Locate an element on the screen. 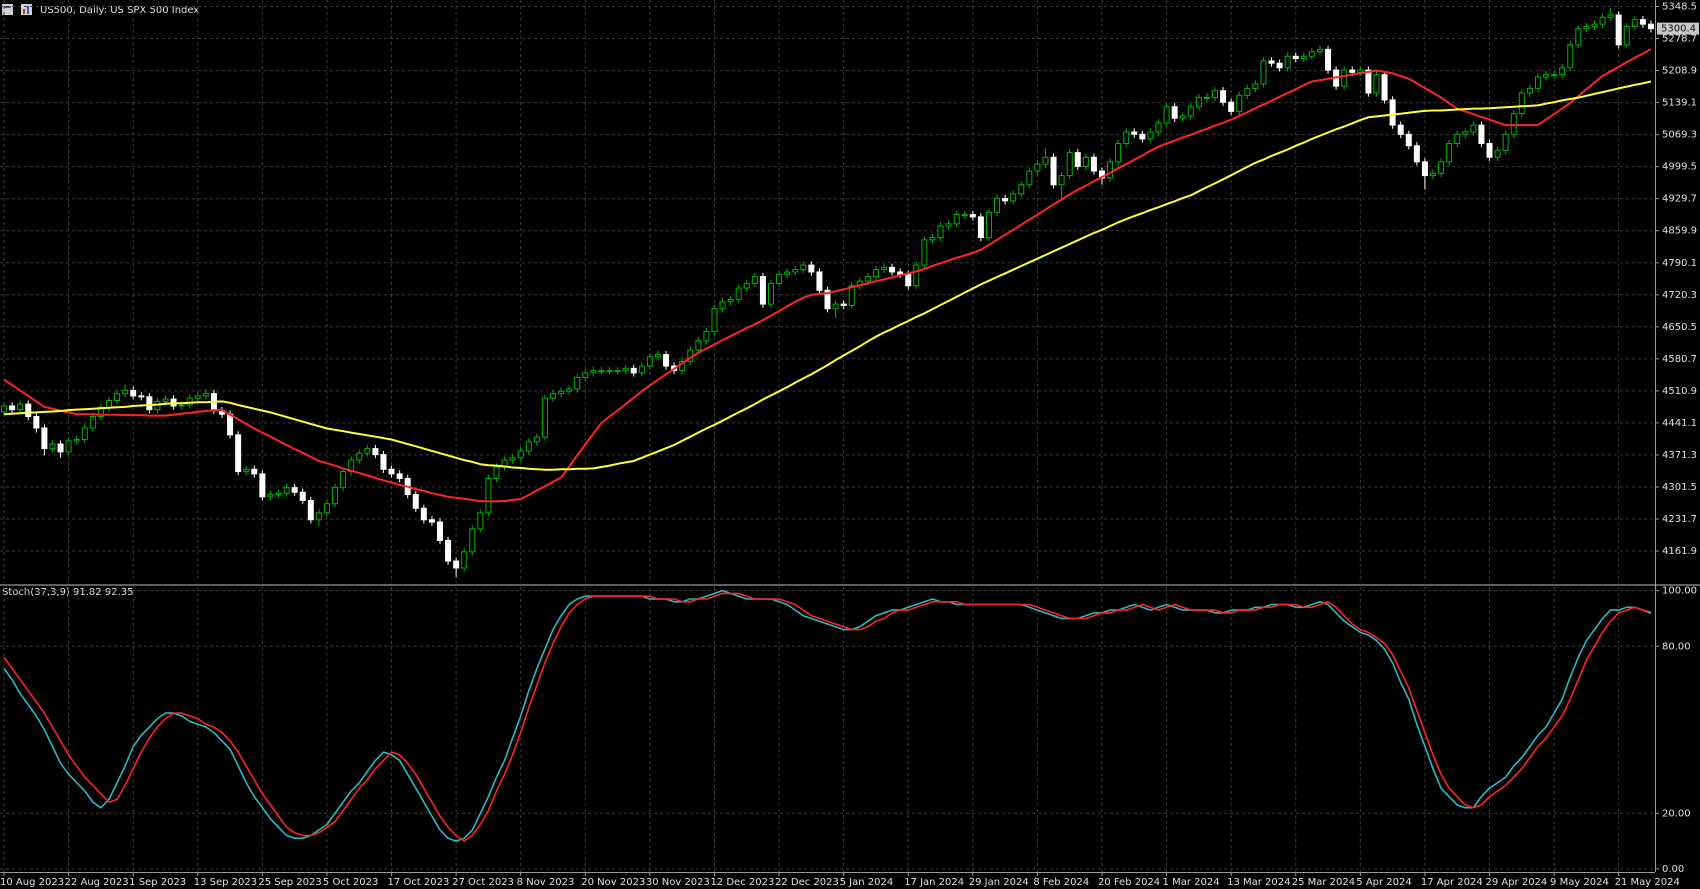 This screenshot has height=889, width=1700. x-tick-label: 1 Sep 2023 is located at coordinates (157, 882).